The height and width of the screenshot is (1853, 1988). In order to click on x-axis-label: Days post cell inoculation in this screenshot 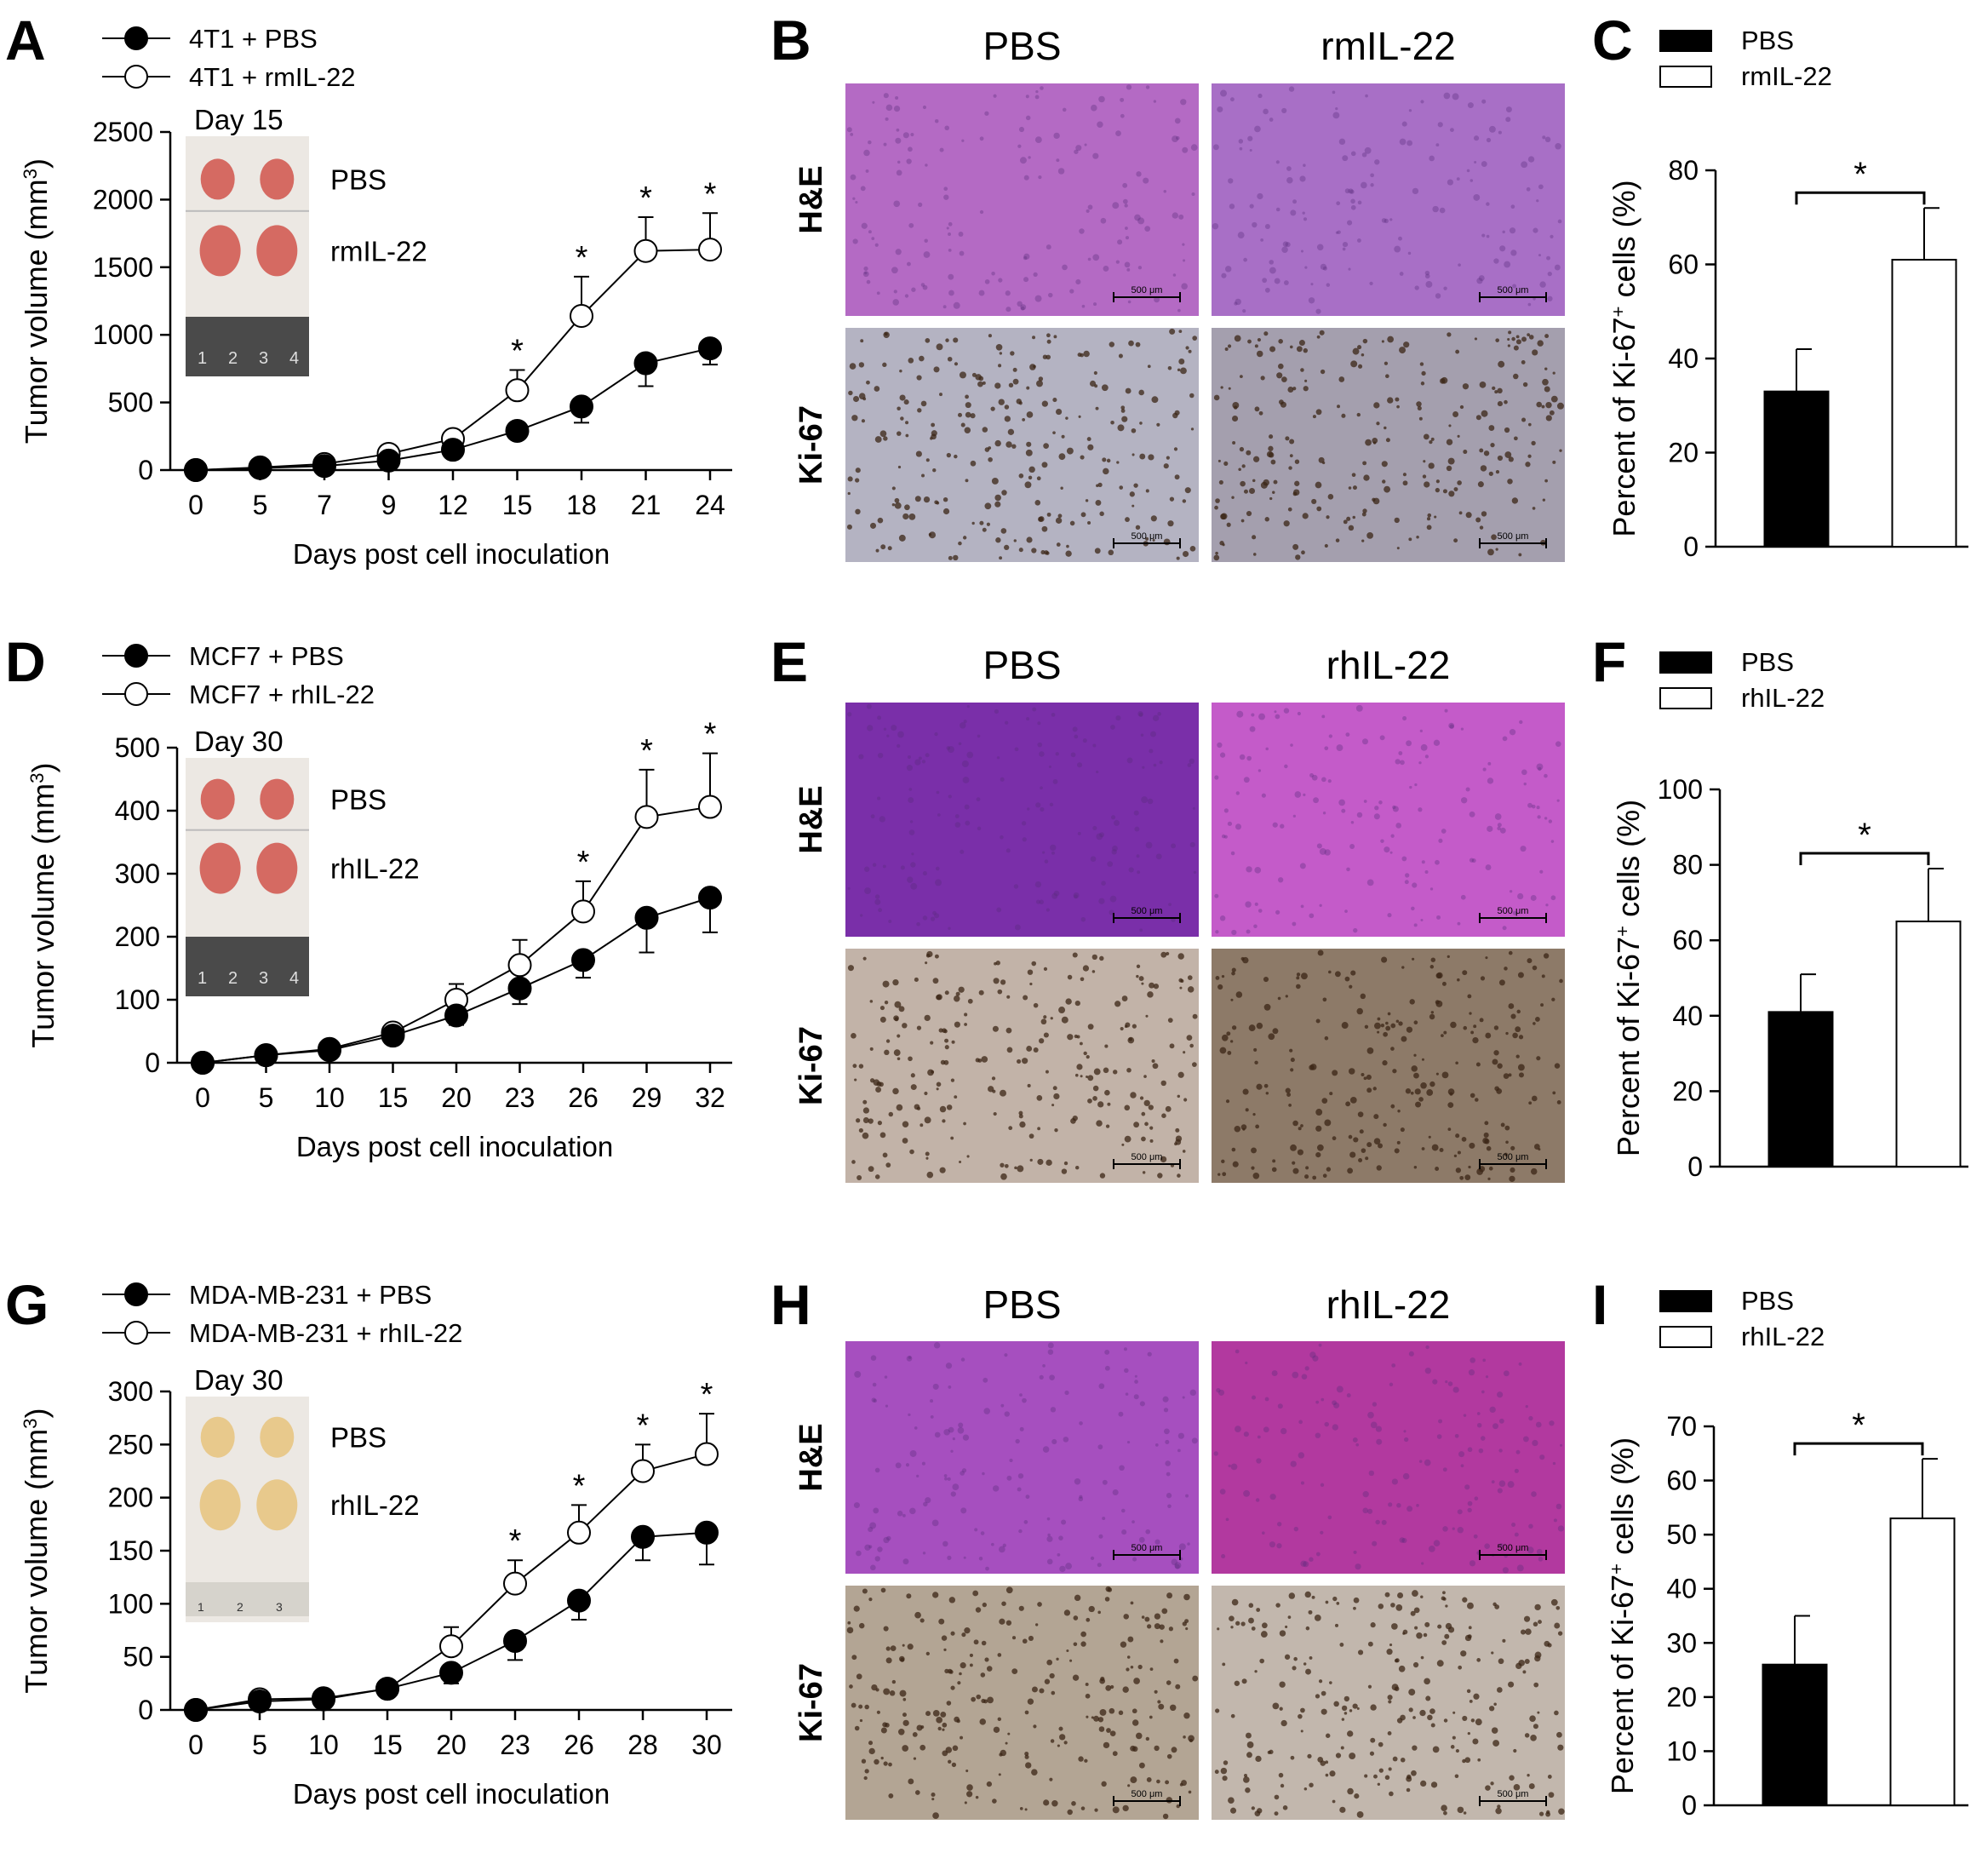, I will do `click(451, 554)`.